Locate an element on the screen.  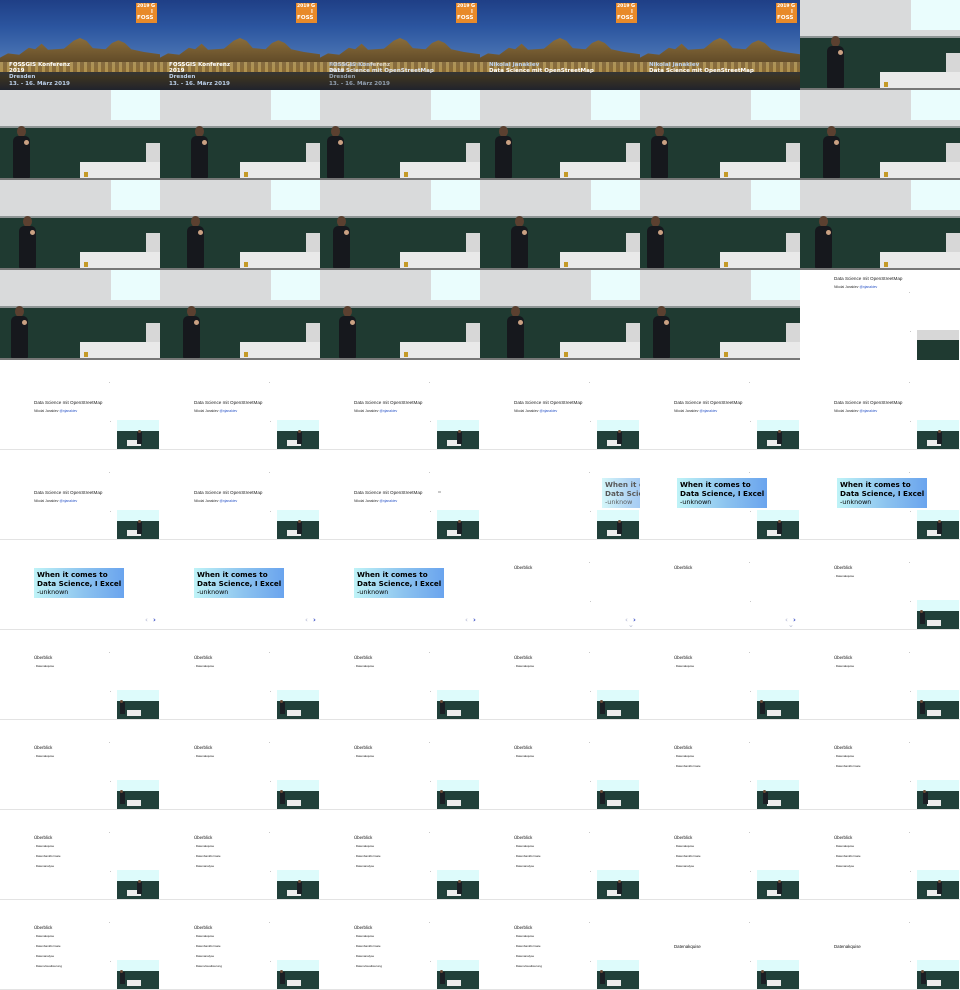
speaker-head is located at coordinates (661, 311).